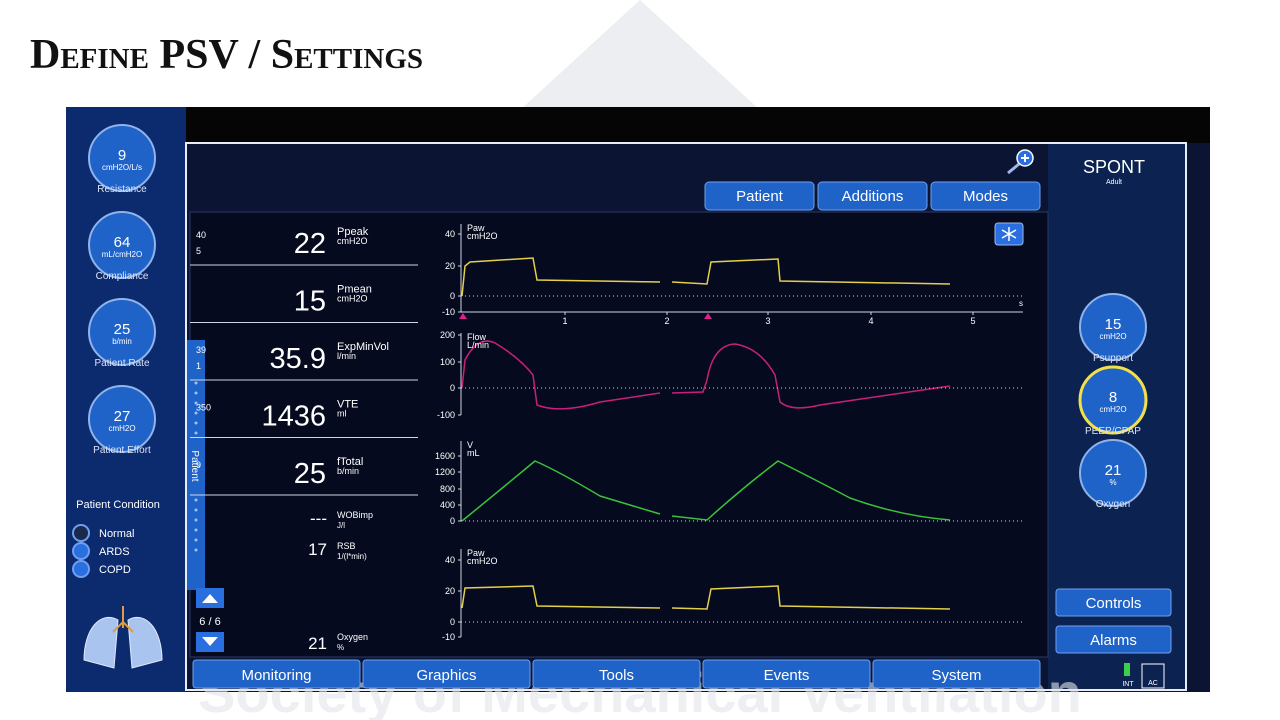 The width and height of the screenshot is (1280, 720). I want to click on y-tick-label: 20, so click(450, 266).